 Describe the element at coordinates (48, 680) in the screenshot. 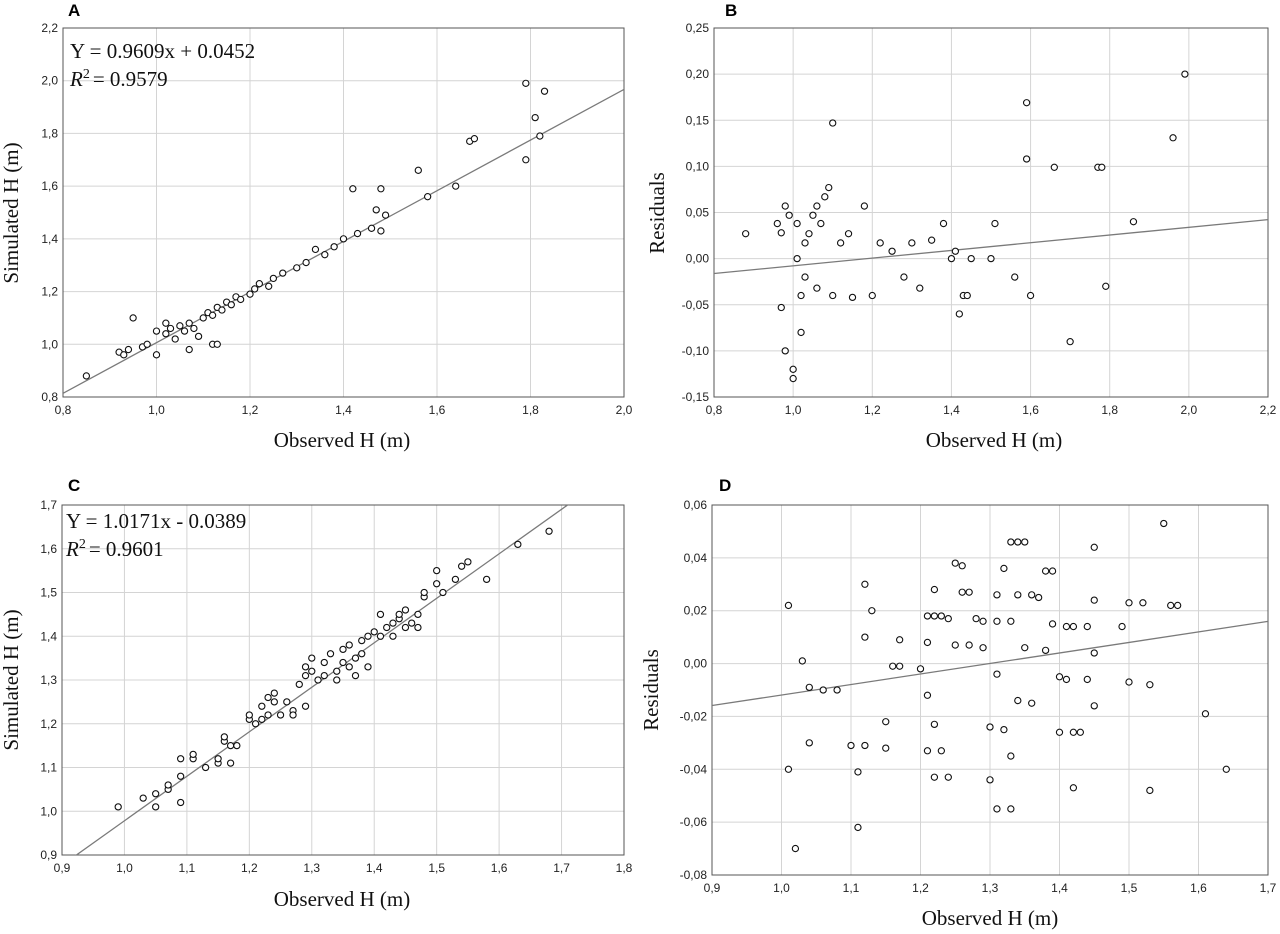

I see `y-tick-label: 1,3` at that location.